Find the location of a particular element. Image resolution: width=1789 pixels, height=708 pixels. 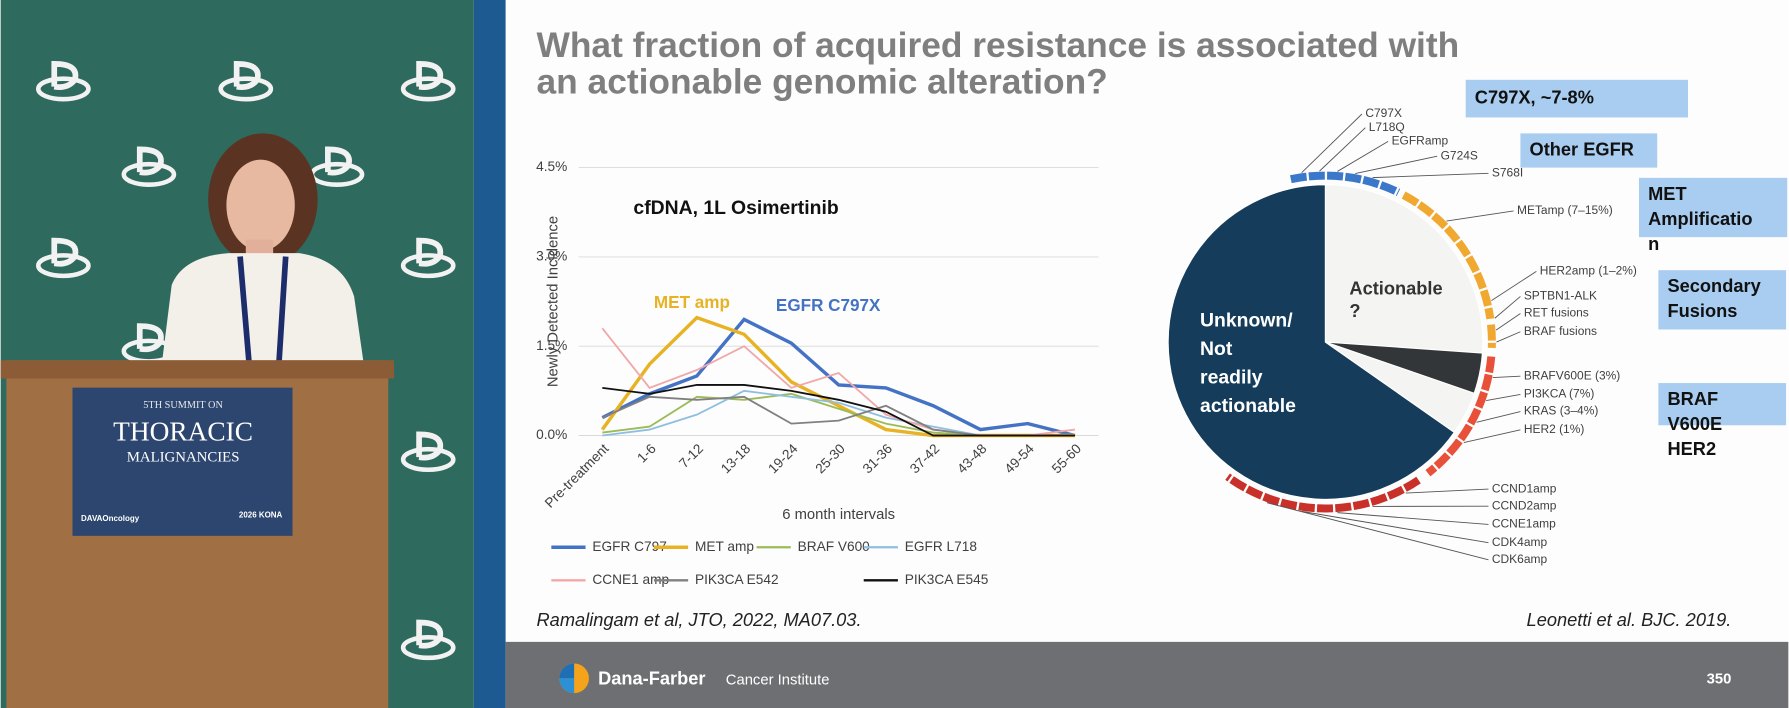

face is located at coordinates (260, 205).